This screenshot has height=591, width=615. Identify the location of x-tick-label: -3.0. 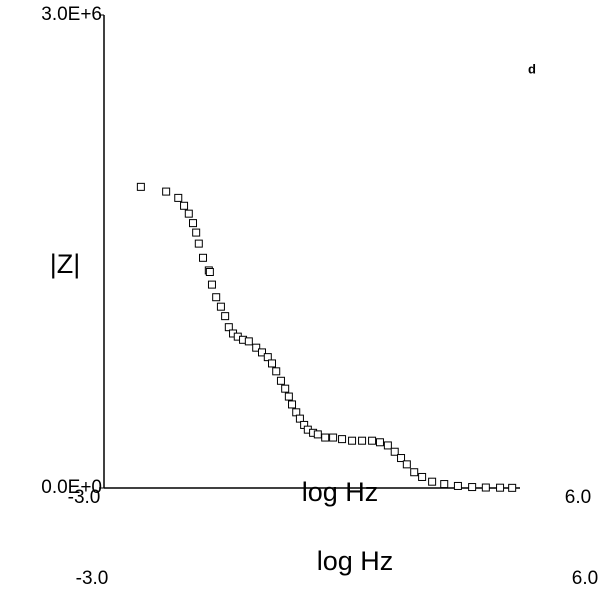
(84, 497).